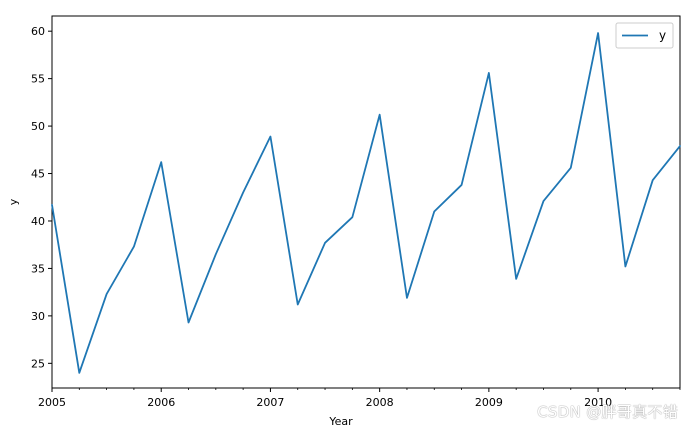  What do you see at coordinates (38, 363) in the screenshot?
I see `y-tick-label: 25` at bounding box center [38, 363].